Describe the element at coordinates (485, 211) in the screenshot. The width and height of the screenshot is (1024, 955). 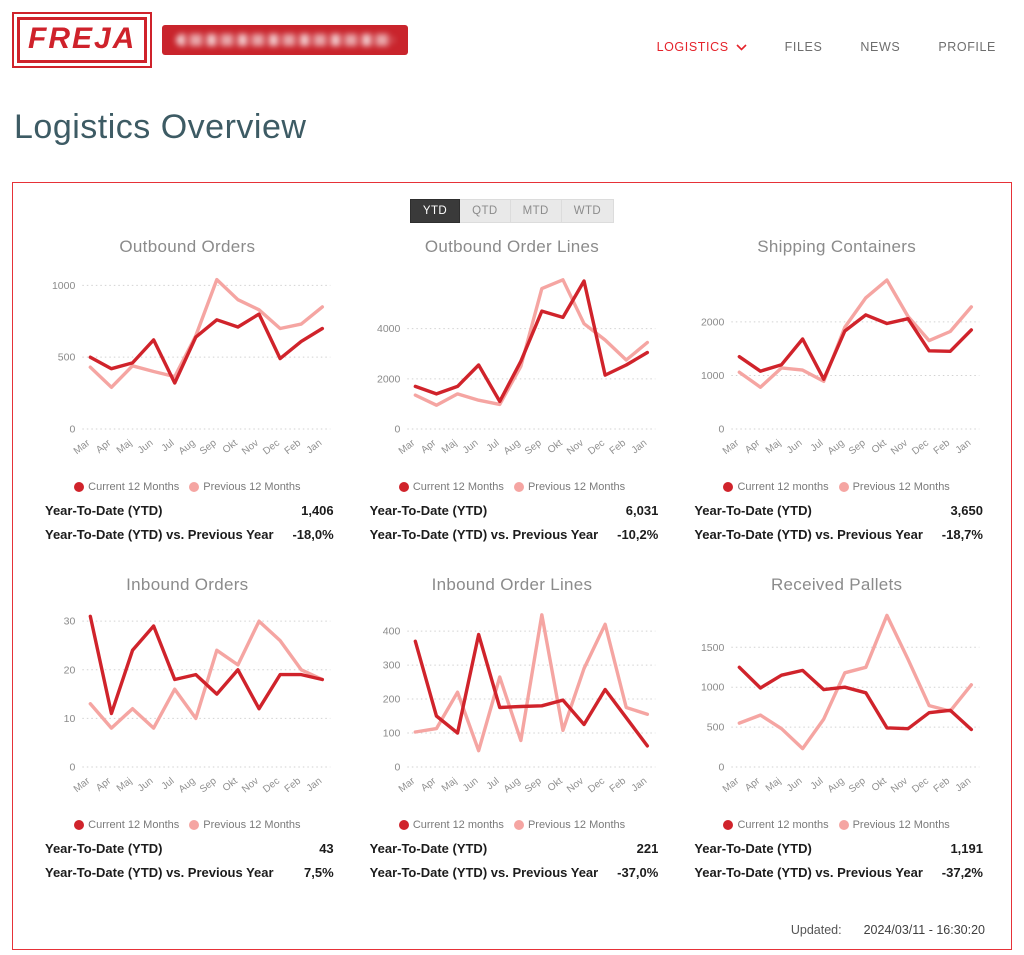
I see `tab-qtd: QTD` at that location.